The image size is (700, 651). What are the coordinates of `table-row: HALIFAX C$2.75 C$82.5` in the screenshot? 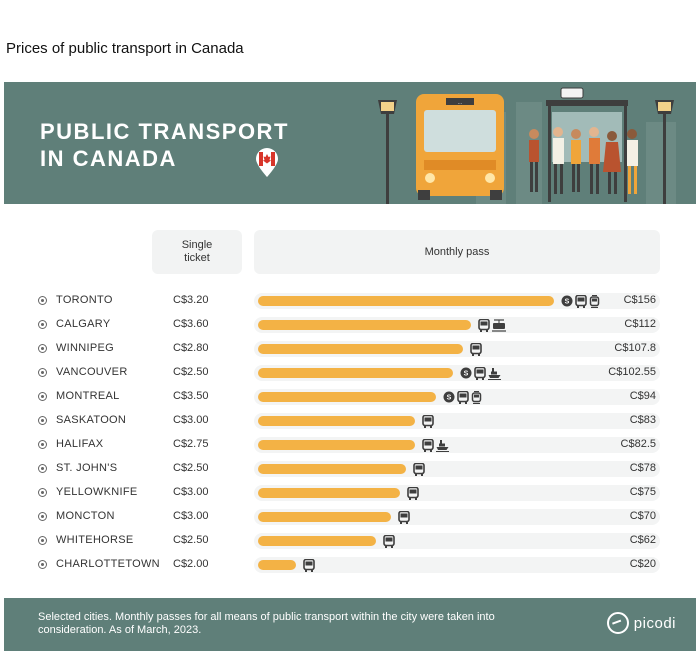 It's located at (350, 445).